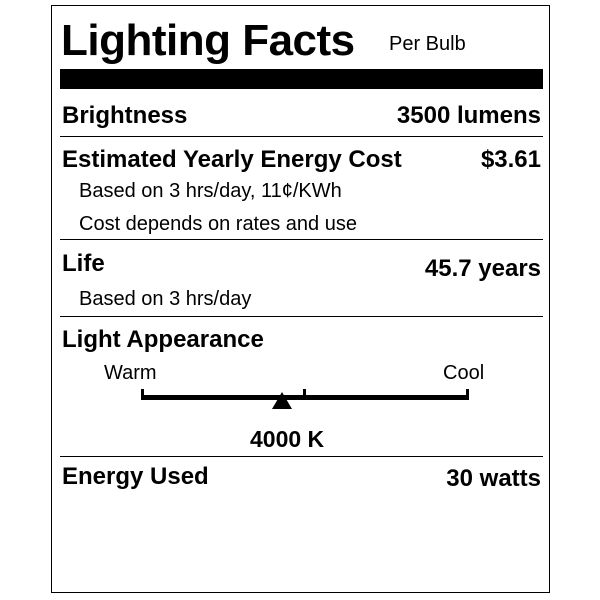 Image resolution: width=600 pixels, height=600 pixels. I want to click on life-label: Life, so click(83, 263).